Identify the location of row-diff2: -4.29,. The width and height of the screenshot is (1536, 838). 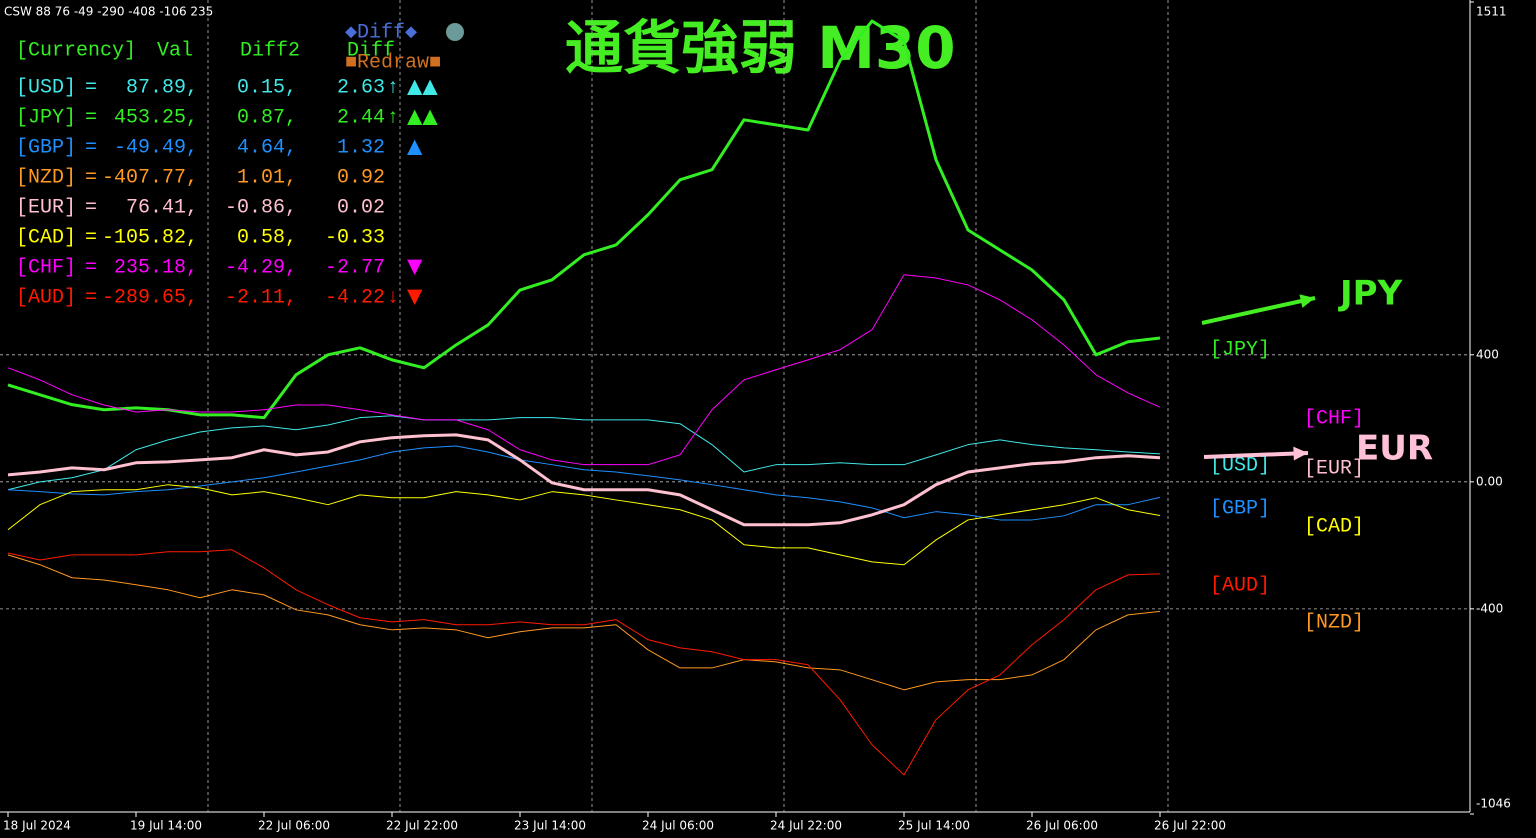
(261, 267).